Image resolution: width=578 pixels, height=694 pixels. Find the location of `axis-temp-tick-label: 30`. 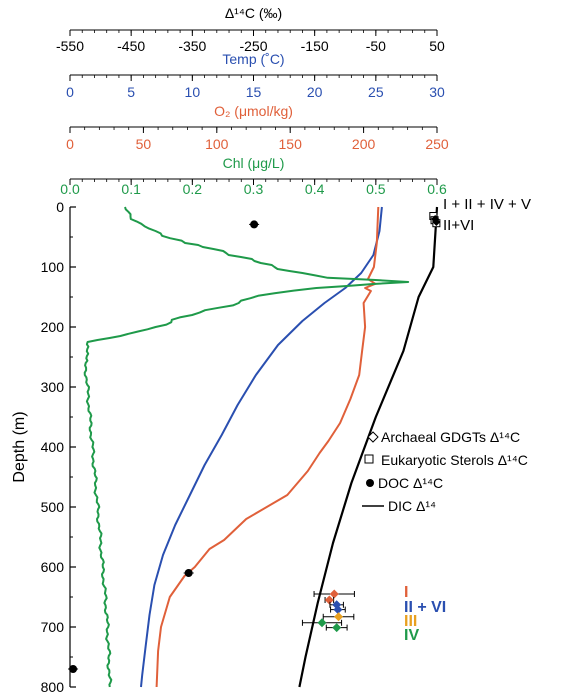

axis-temp-tick-label: 30 is located at coordinates (437, 92).